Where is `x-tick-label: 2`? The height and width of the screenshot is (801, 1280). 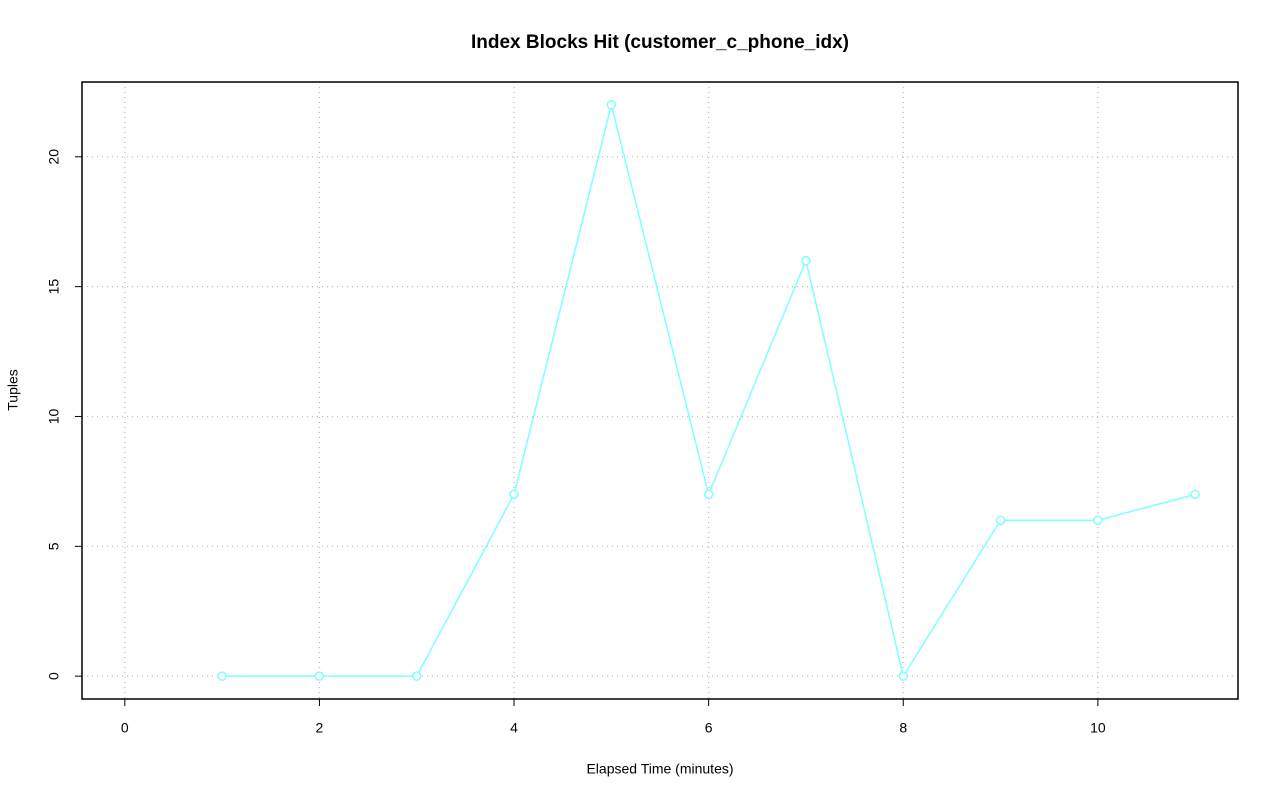 x-tick-label: 2 is located at coordinates (320, 728).